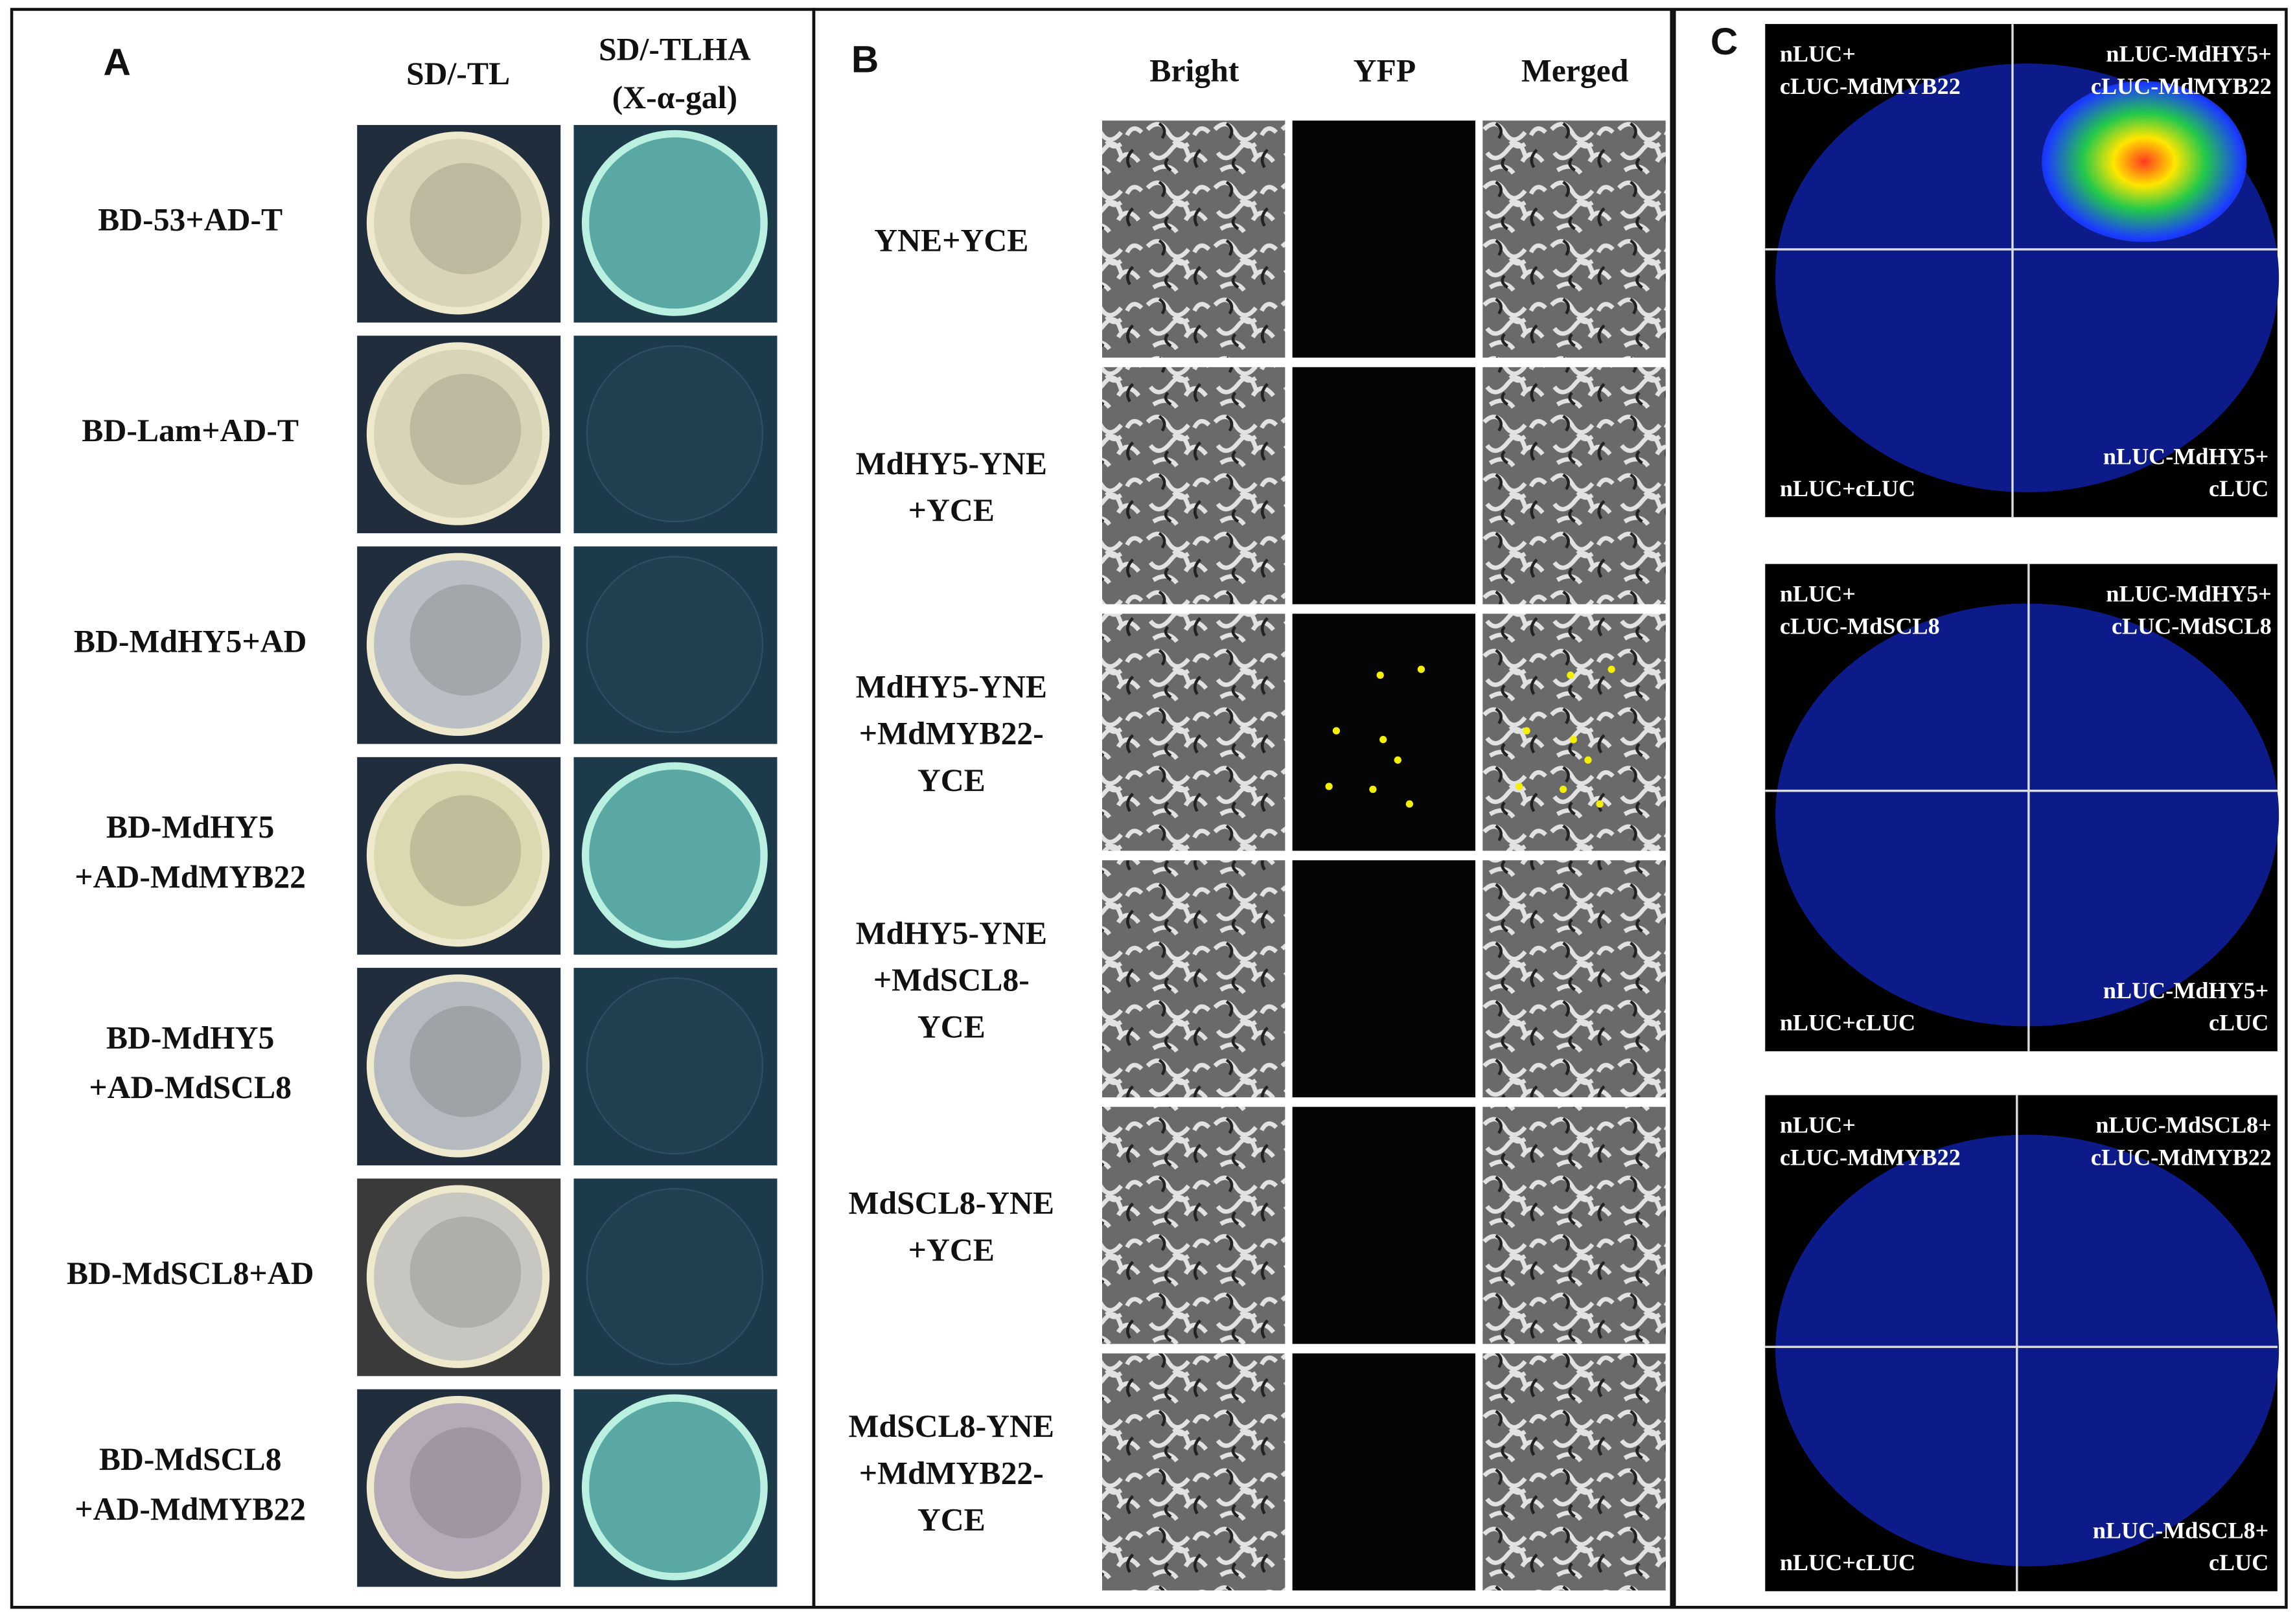 This screenshot has height=1624, width=2295. Describe the element at coordinates (190, 1459) in the screenshot. I see `row-label: BD-MdSCL8` at that location.